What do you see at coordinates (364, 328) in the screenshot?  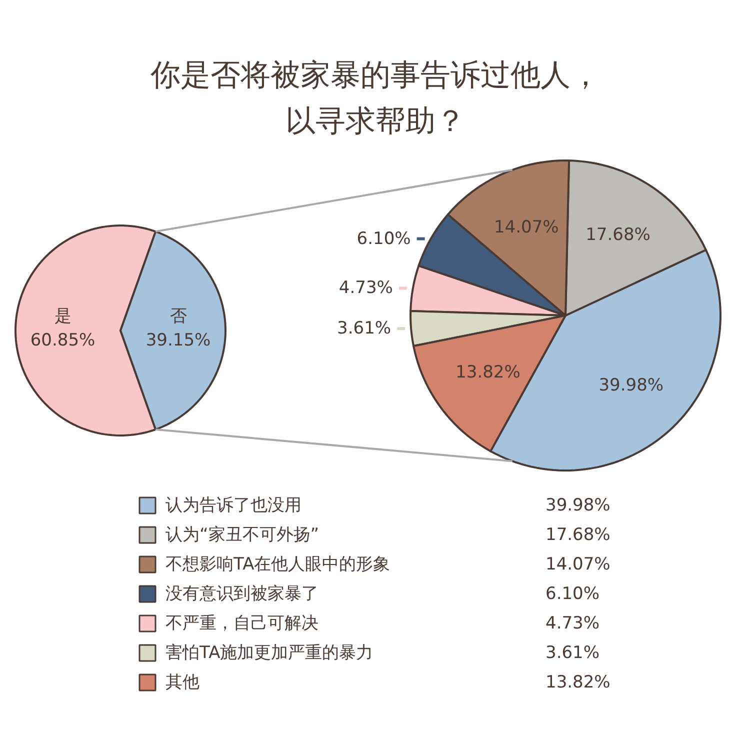 I see `data-label: 3.61%` at bounding box center [364, 328].